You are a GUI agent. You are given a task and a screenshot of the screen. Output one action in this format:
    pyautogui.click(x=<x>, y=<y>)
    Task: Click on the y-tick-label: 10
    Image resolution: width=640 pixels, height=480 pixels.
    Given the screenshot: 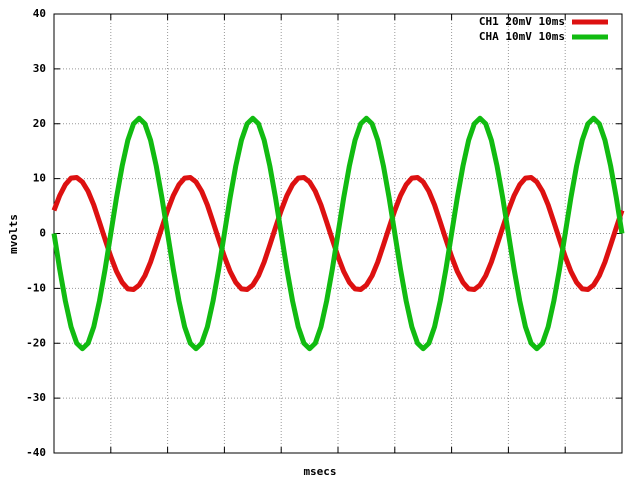 What is the action you would take?
    pyautogui.click(x=39, y=178)
    